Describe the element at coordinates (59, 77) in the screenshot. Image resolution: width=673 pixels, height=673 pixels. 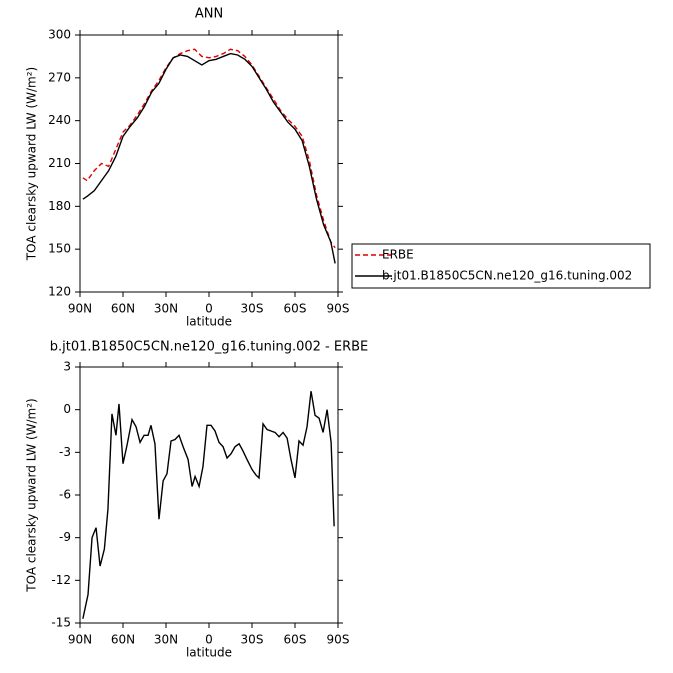
I see `y-tick-label: 270` at that location.